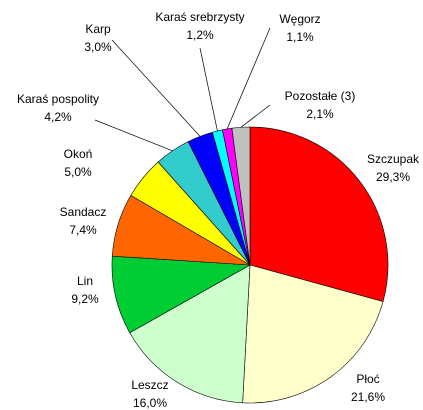 The image size is (423, 410). Describe the element at coordinates (98, 47) in the screenshot. I see `slice-value-label: 3,0%` at that location.